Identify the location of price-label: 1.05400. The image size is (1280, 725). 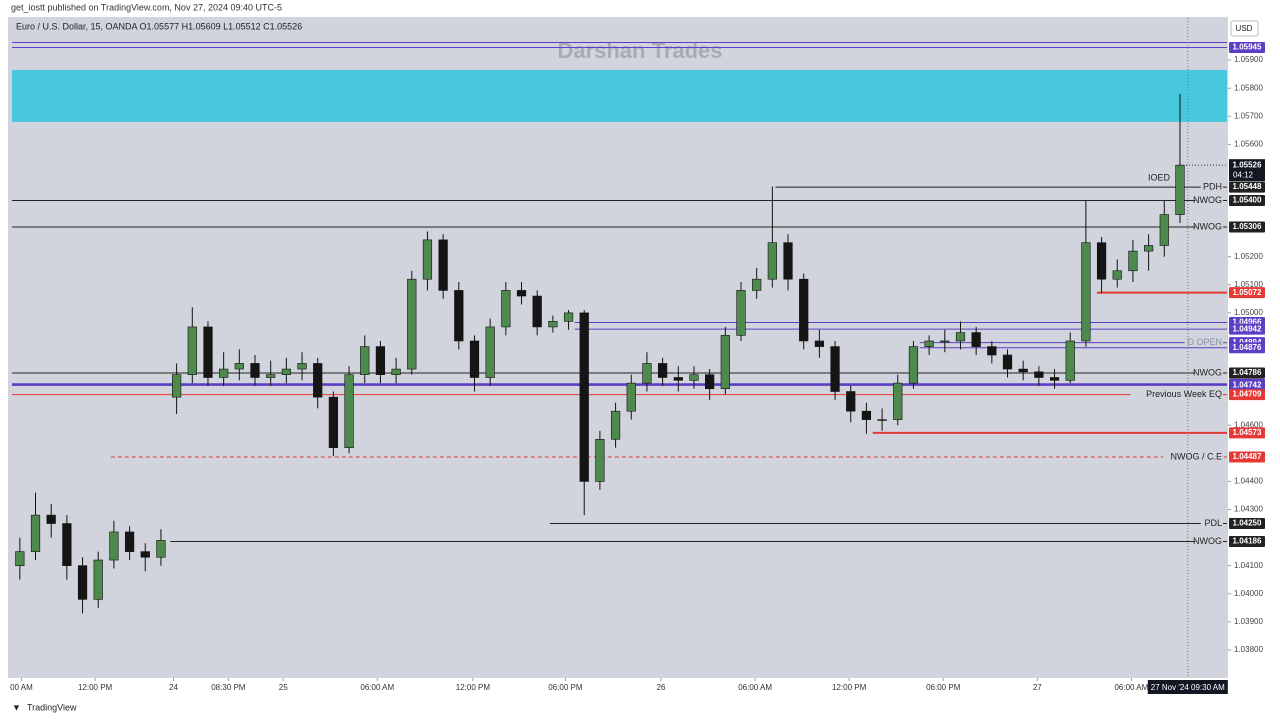
(1247, 200).